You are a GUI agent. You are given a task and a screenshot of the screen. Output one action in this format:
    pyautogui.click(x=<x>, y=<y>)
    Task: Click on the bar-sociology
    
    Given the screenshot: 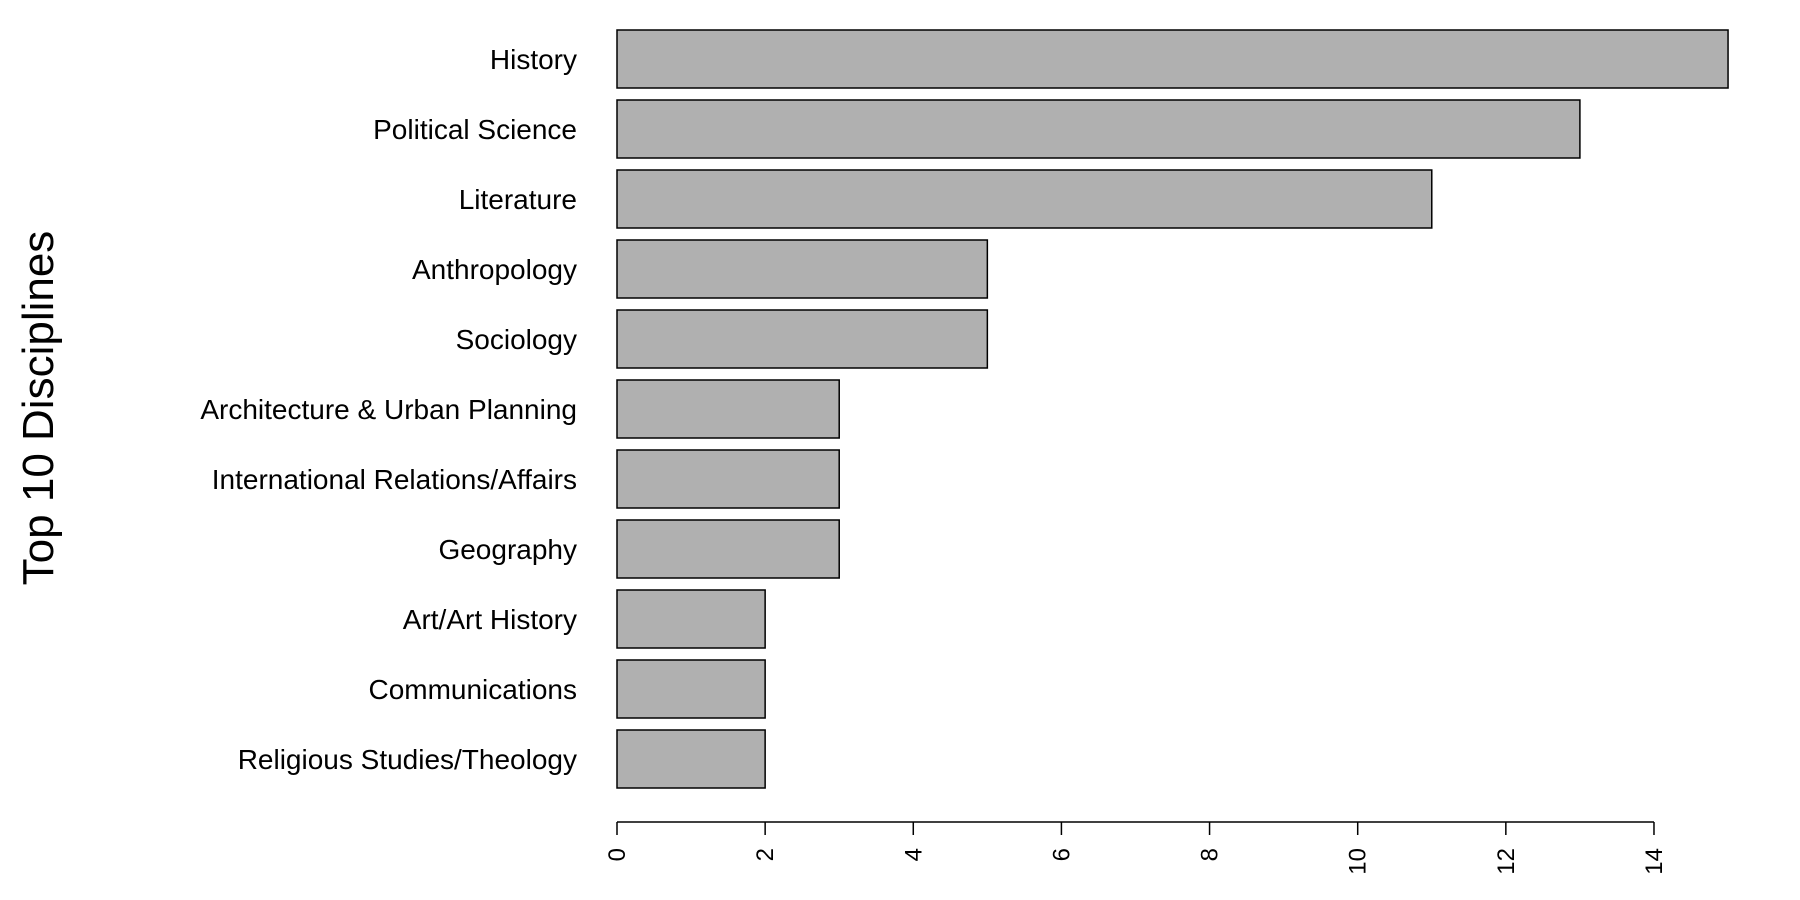 What is the action you would take?
    pyautogui.click(x=802, y=339)
    